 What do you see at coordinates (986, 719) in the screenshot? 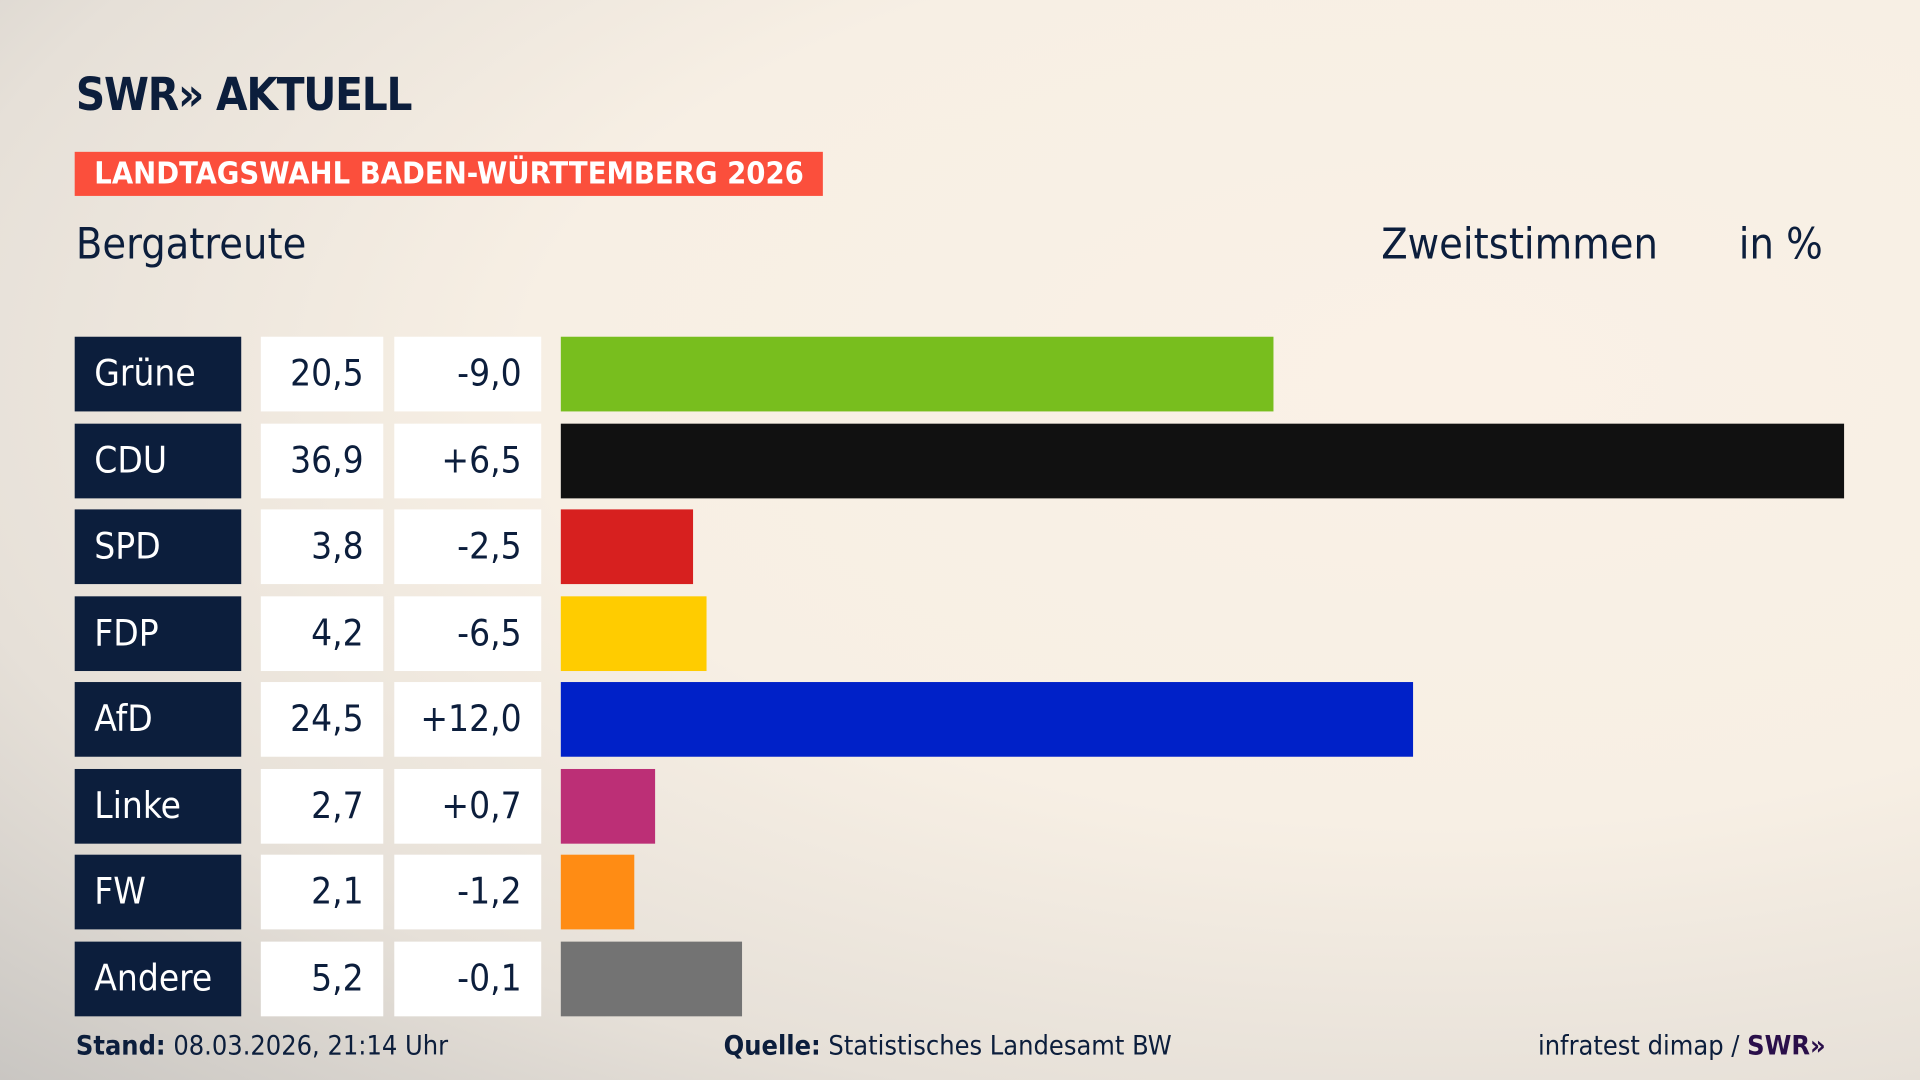
I see `bar-afd` at bounding box center [986, 719].